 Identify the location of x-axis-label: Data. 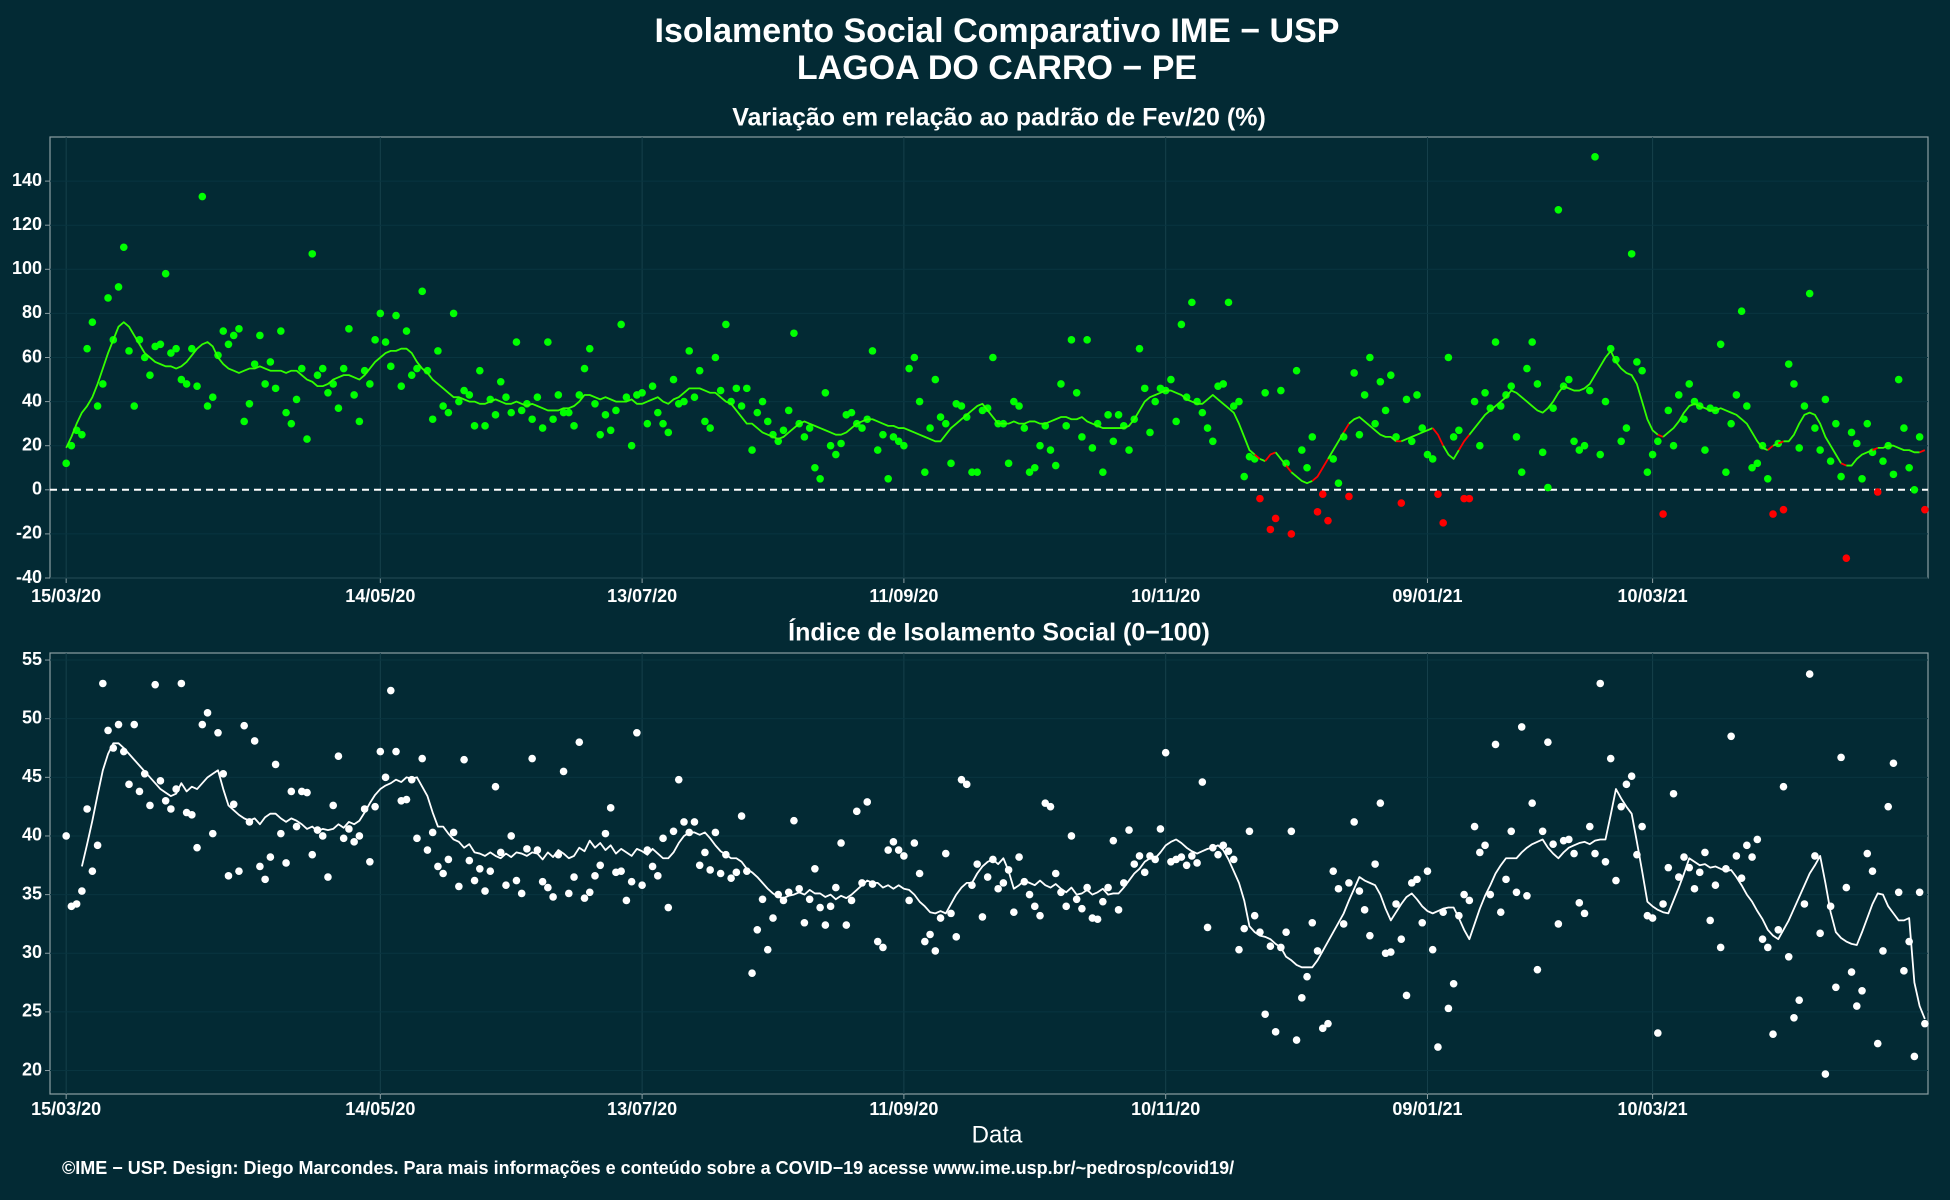
(997, 1134).